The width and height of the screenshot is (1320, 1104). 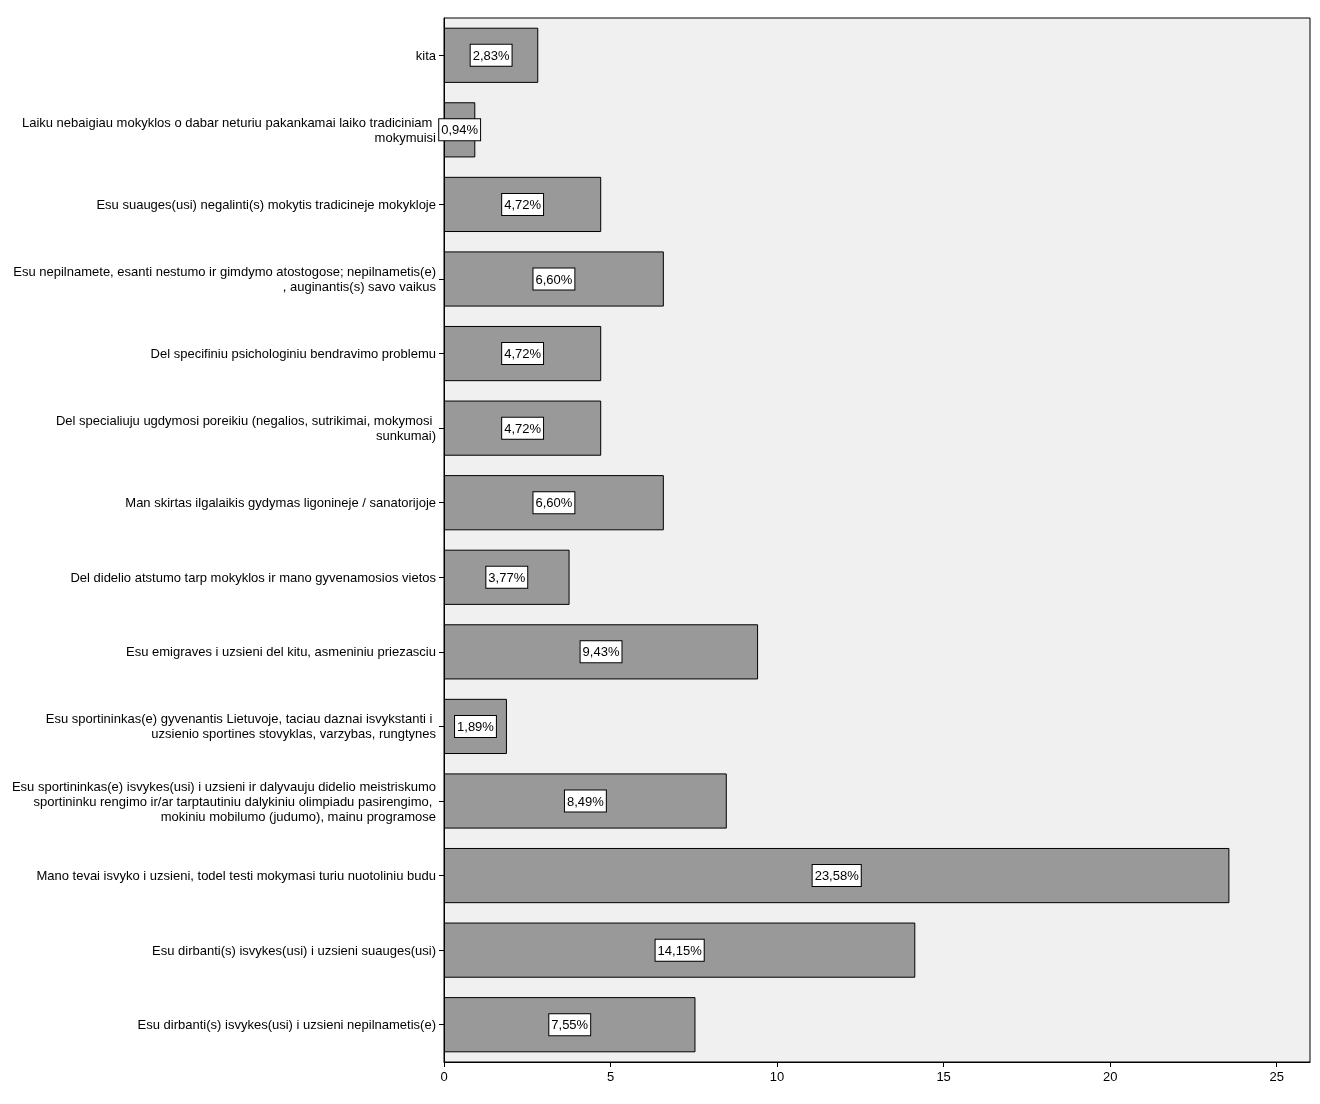 I want to click on data-label: 0,94%, so click(x=460, y=130).